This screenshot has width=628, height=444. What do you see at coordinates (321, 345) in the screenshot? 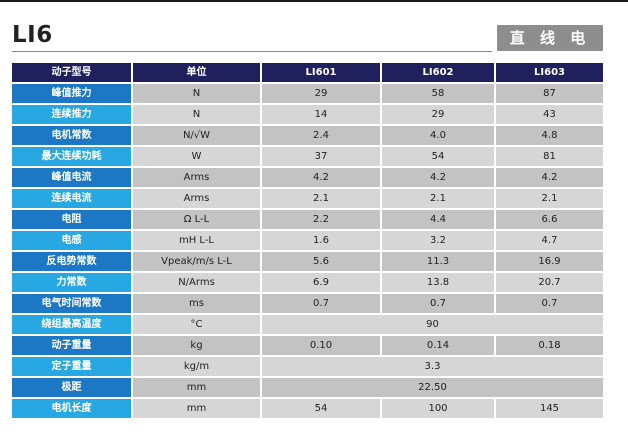
I see `value-cell-li601: 0.10` at bounding box center [321, 345].